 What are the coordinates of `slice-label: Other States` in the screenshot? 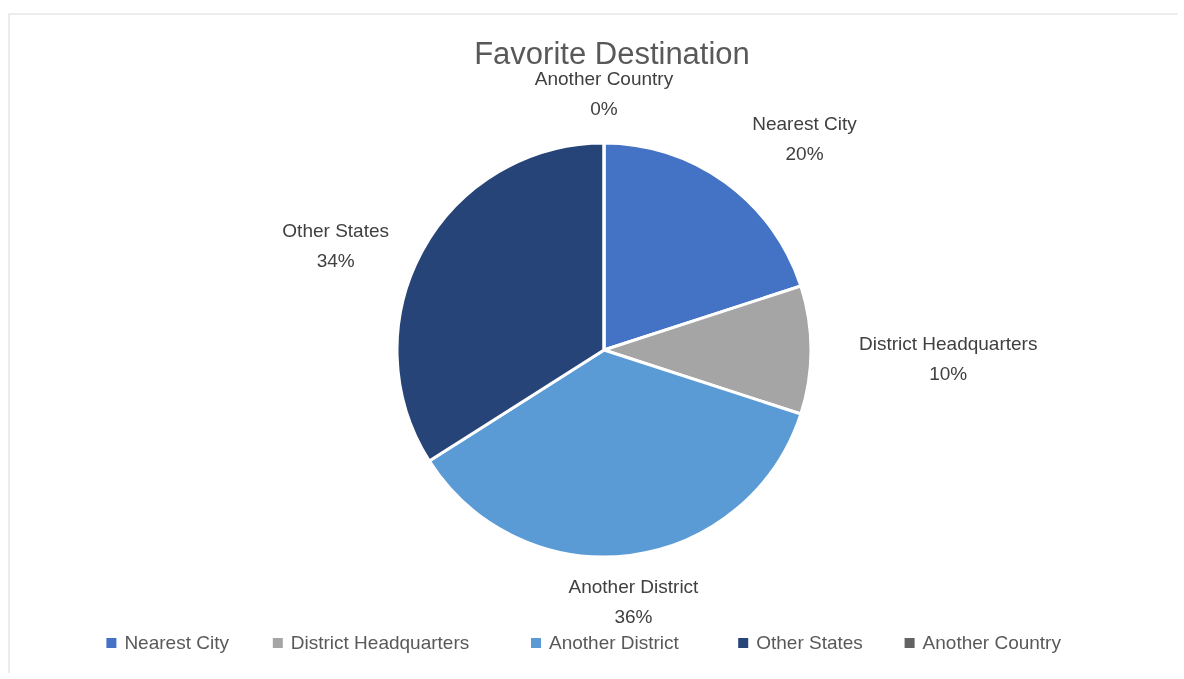 It's located at (335, 230).